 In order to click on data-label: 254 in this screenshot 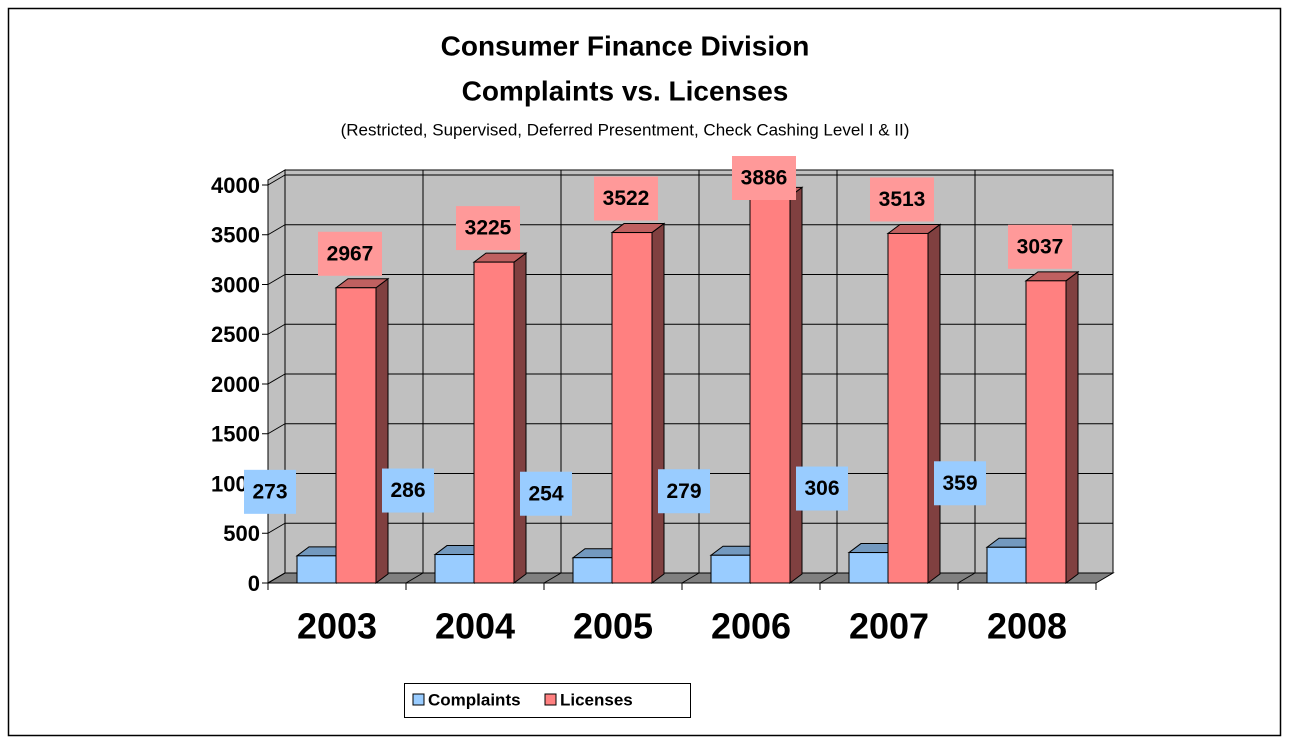, I will do `click(545, 493)`.